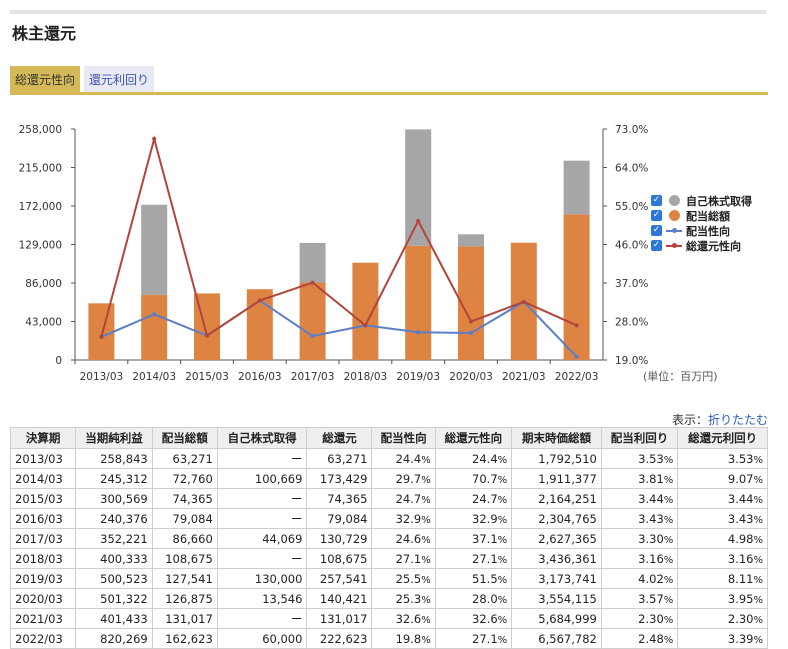  What do you see at coordinates (639, 638) in the screenshot?
I see `table-cell: 2.48%` at bounding box center [639, 638].